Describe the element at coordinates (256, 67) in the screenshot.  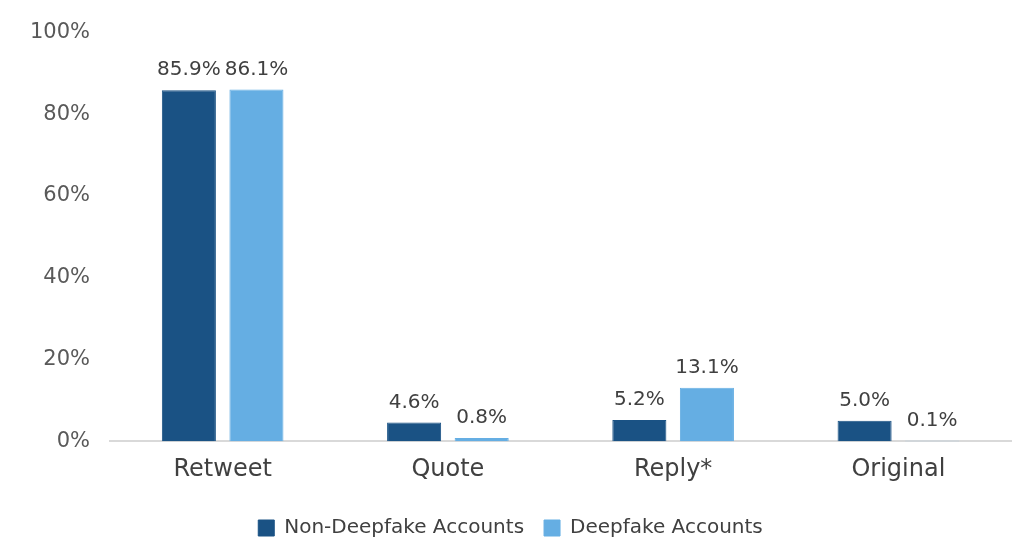
I see `data-label: 86.1%` at that location.